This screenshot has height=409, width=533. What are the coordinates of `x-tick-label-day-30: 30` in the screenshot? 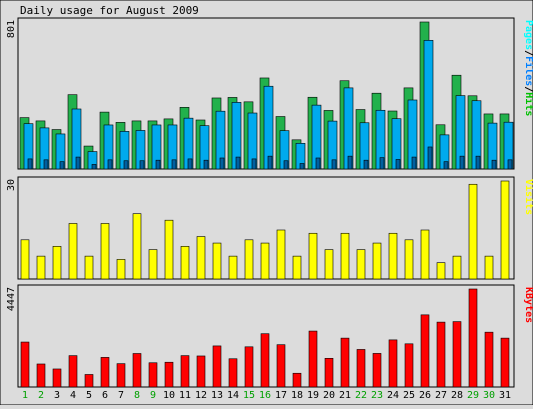 It's located at (489, 395).